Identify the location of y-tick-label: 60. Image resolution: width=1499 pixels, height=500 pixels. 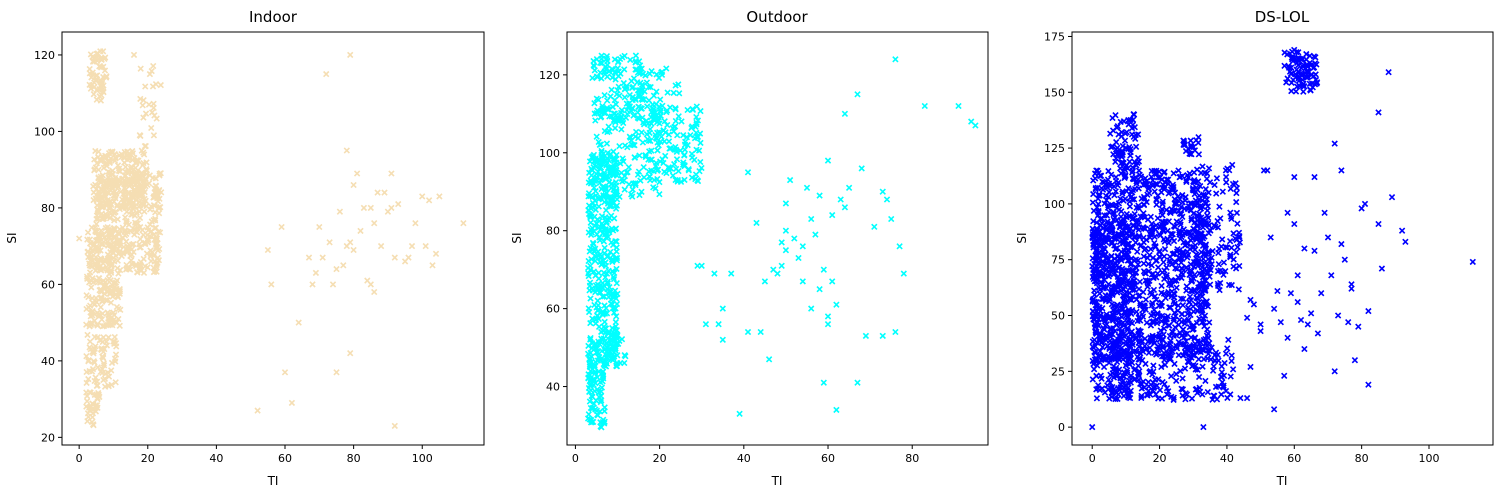
(48, 284).